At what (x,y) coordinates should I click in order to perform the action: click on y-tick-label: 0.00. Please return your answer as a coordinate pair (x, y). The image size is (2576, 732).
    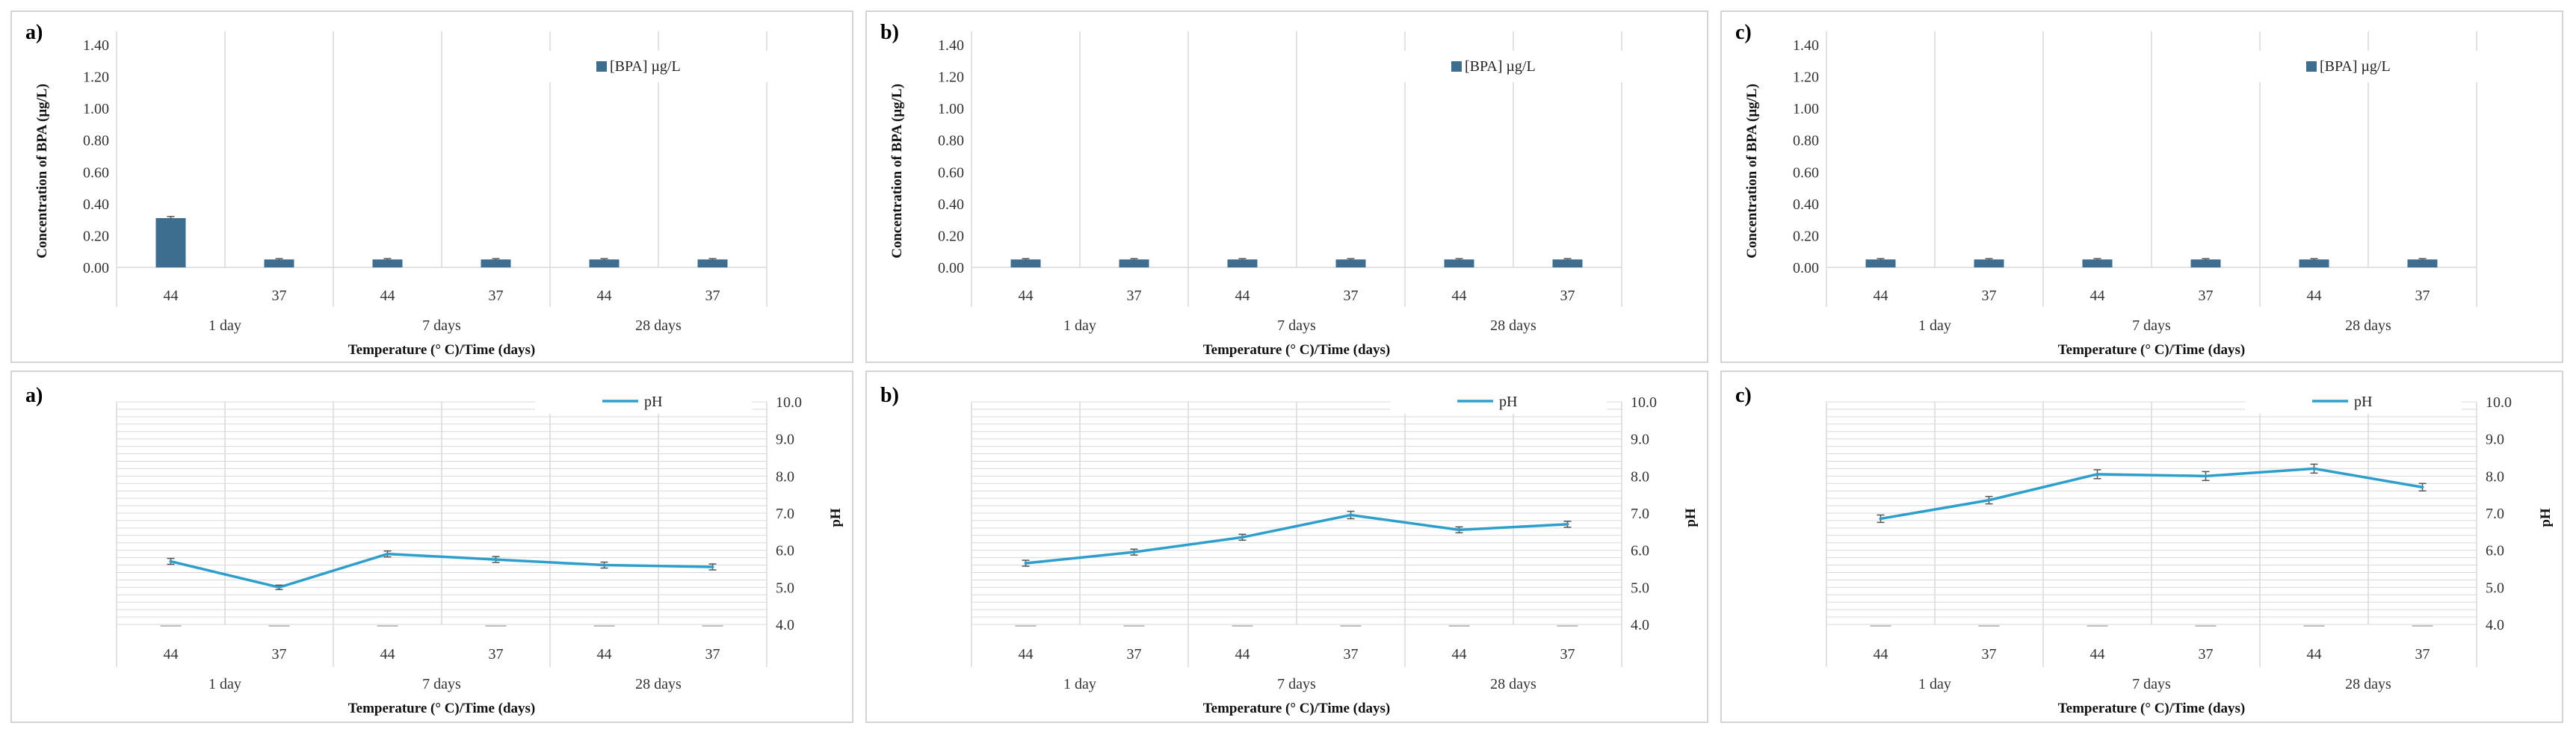
    Looking at the image, I should click on (951, 268).